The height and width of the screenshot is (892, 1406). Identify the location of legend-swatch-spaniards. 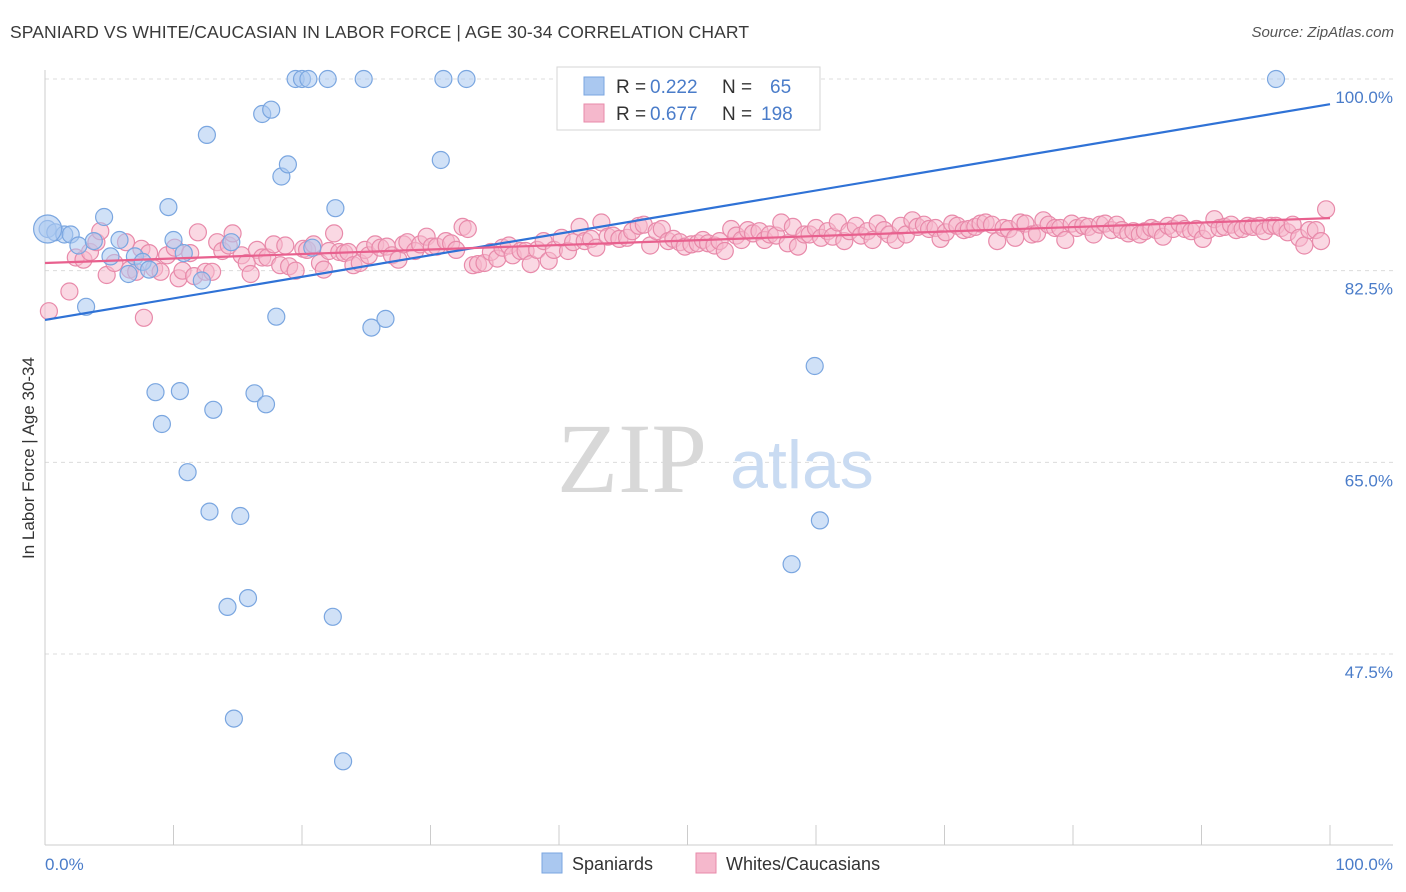
(594, 86).